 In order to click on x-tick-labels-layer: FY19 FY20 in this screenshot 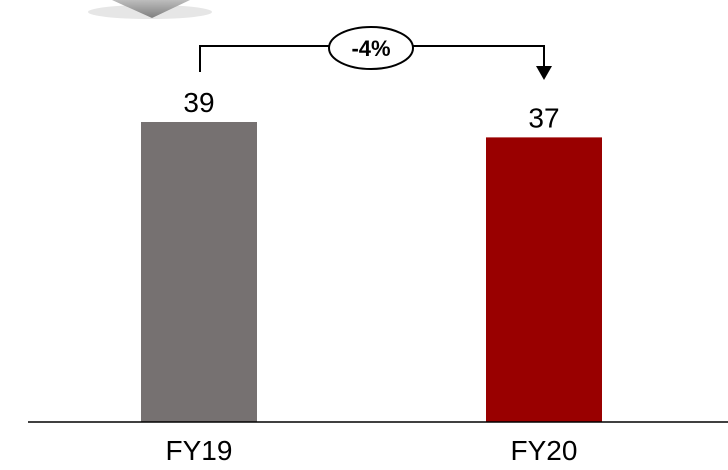, I will do `click(372, 450)`.